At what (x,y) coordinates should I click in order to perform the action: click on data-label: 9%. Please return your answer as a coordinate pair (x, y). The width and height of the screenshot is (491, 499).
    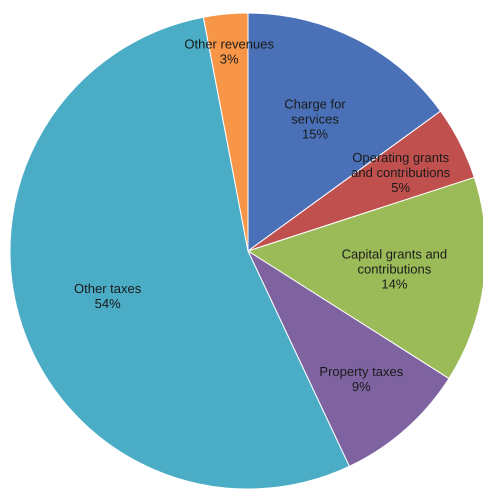
    Looking at the image, I should click on (362, 386).